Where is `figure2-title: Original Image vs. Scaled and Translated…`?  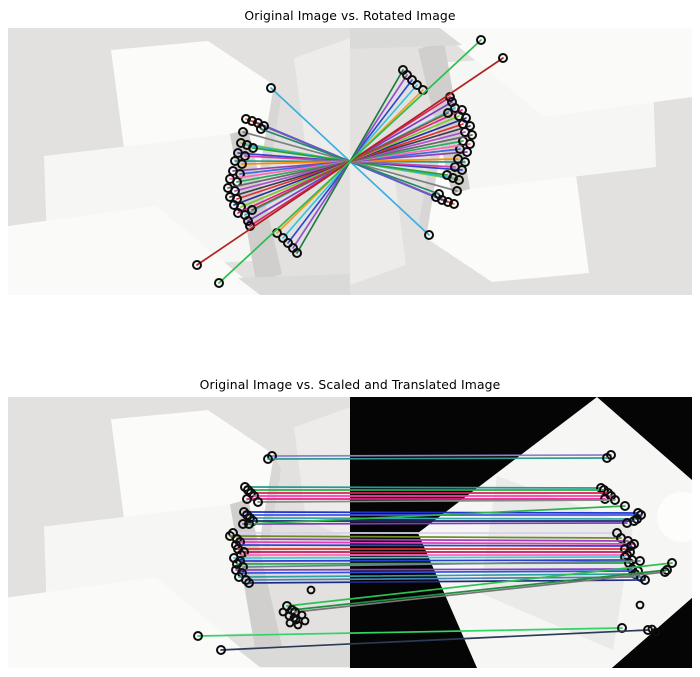
figure2-title: Original Image vs. Scaled and Translated… is located at coordinates (350, 384).